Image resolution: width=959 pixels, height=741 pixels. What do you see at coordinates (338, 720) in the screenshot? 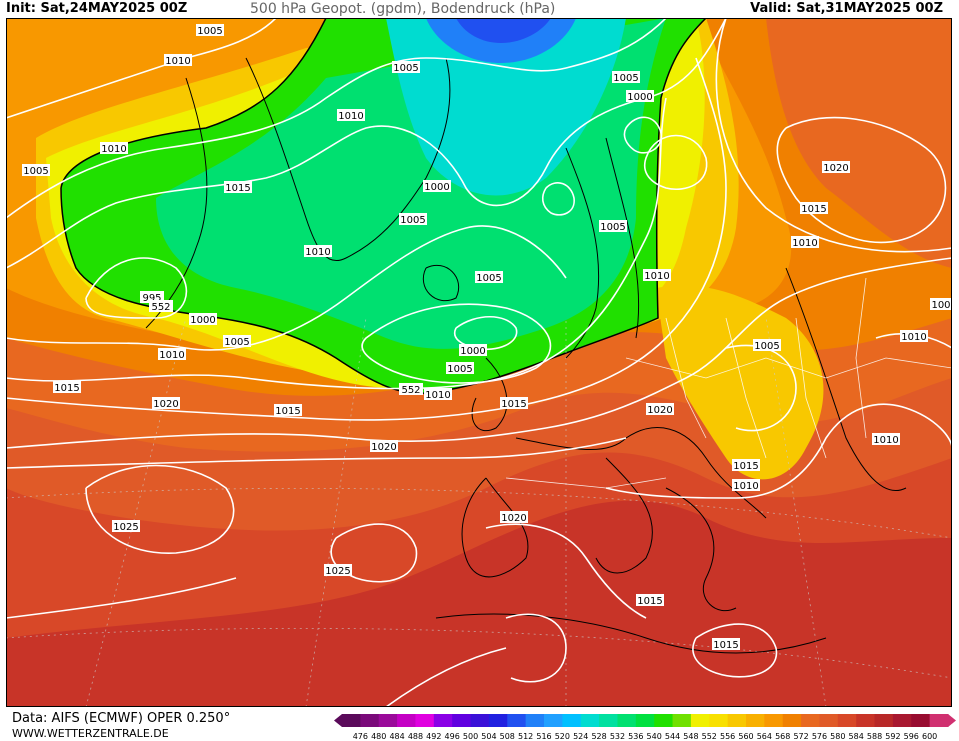
I see `legend-arrow-left` at bounding box center [338, 720].